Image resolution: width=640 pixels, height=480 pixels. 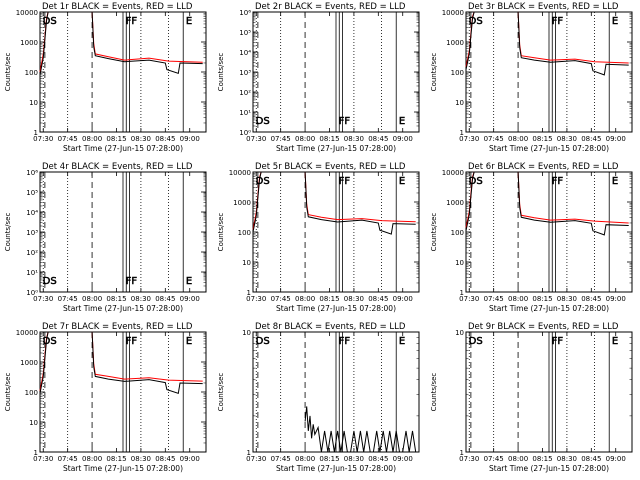 I want to click on y-tick-label: 10⁴, so click(x=32, y=213).